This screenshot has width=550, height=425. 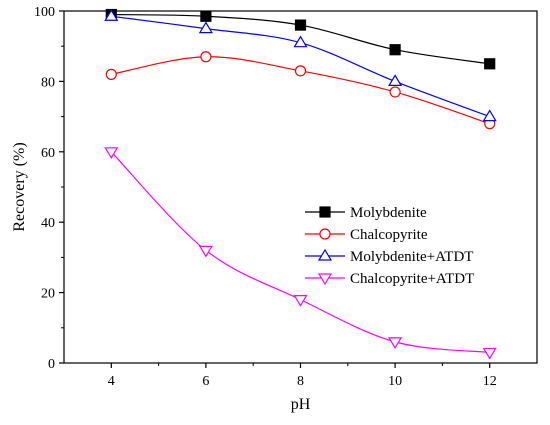 What do you see at coordinates (48, 223) in the screenshot?
I see `y-tick-label: 40` at bounding box center [48, 223].